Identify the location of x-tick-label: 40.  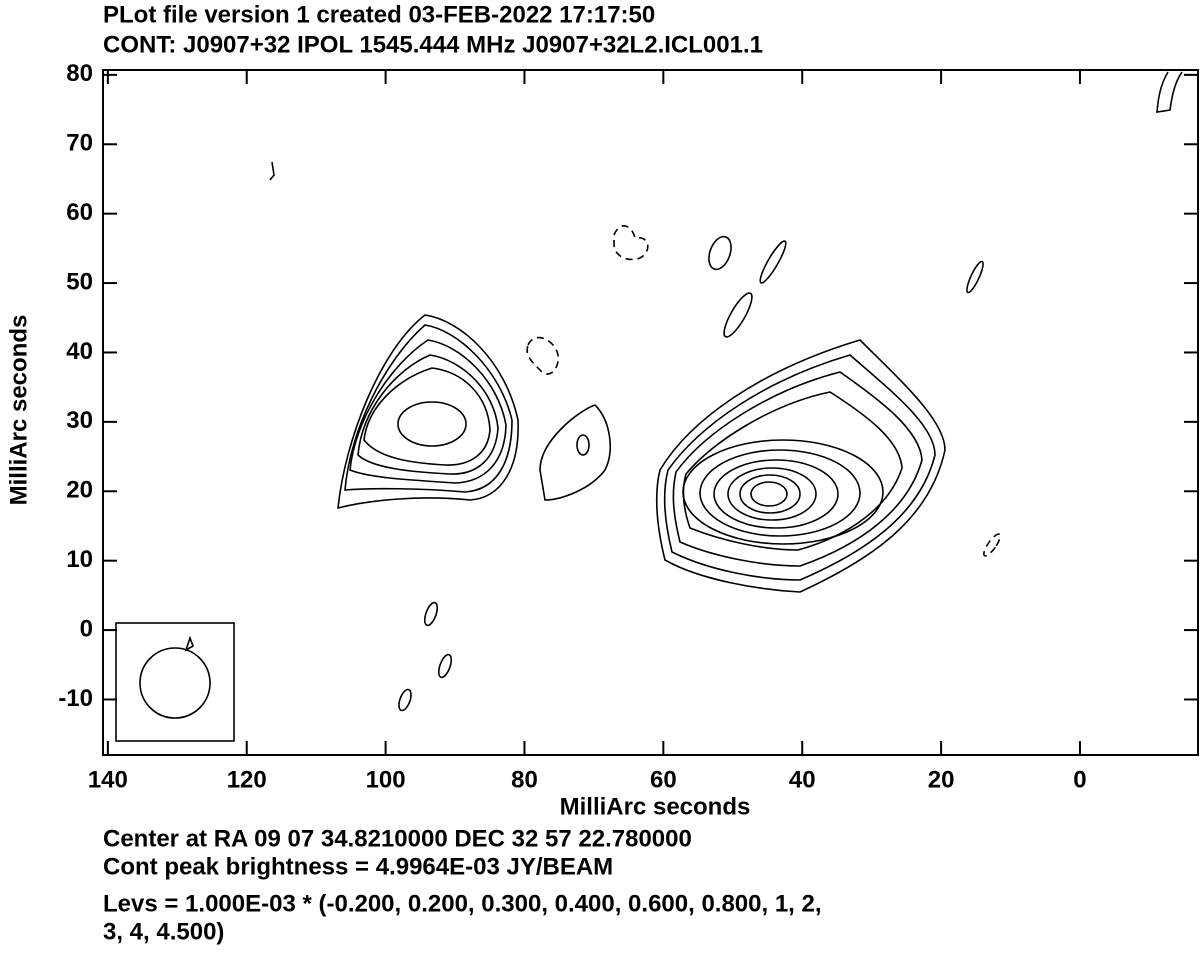
(802, 779).